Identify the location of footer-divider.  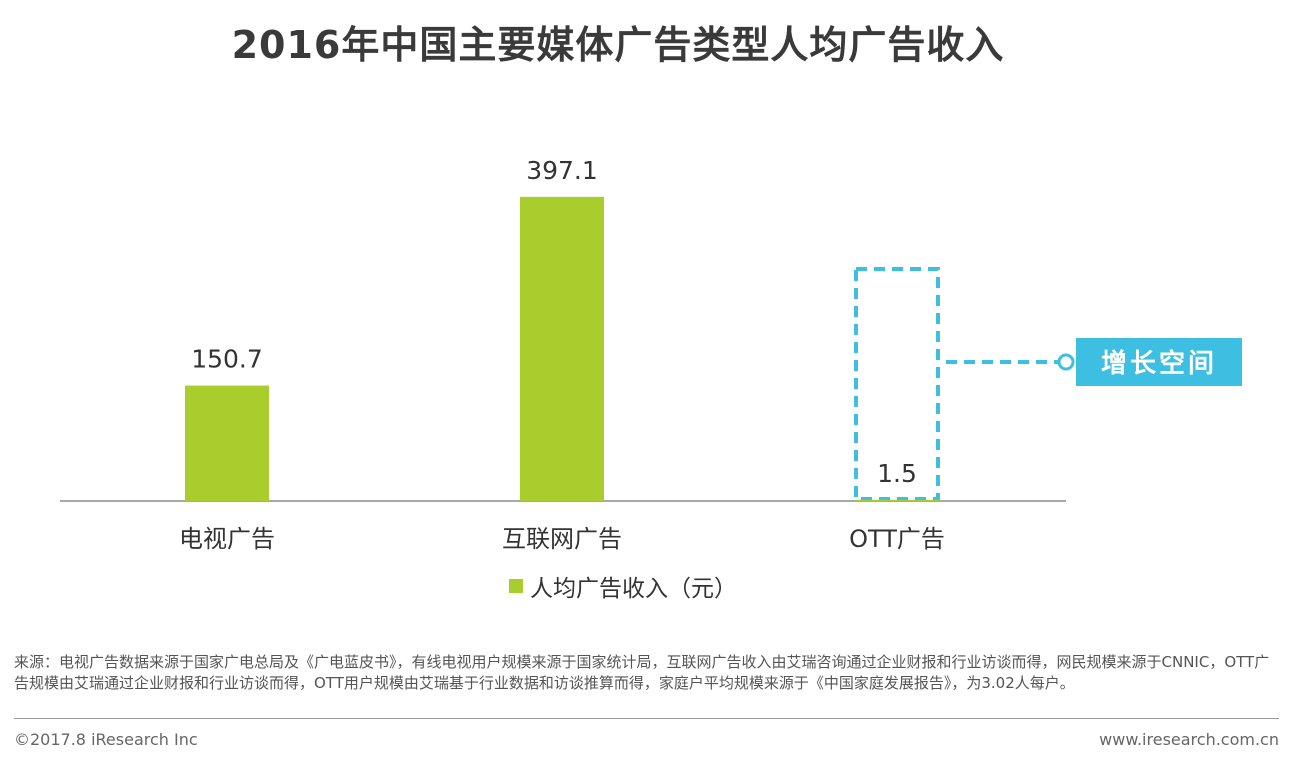
(646, 718).